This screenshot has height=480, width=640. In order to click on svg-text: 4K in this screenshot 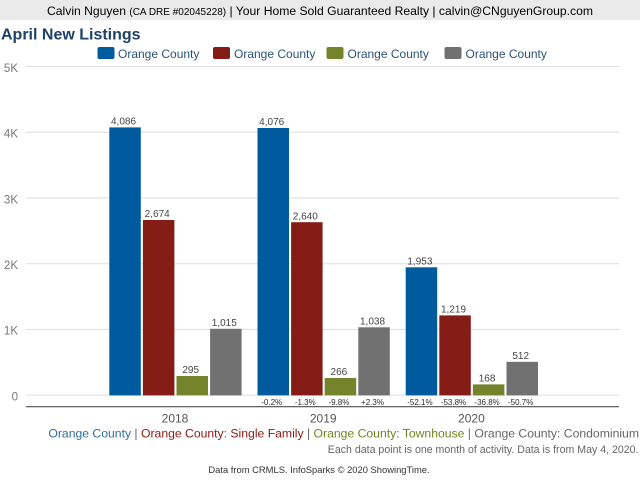, I will do `click(11, 135)`.